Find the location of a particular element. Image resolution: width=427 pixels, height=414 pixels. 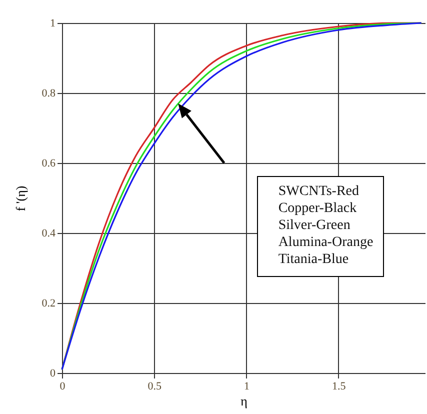

y-tick-label: 0.4 is located at coordinates (49, 234).